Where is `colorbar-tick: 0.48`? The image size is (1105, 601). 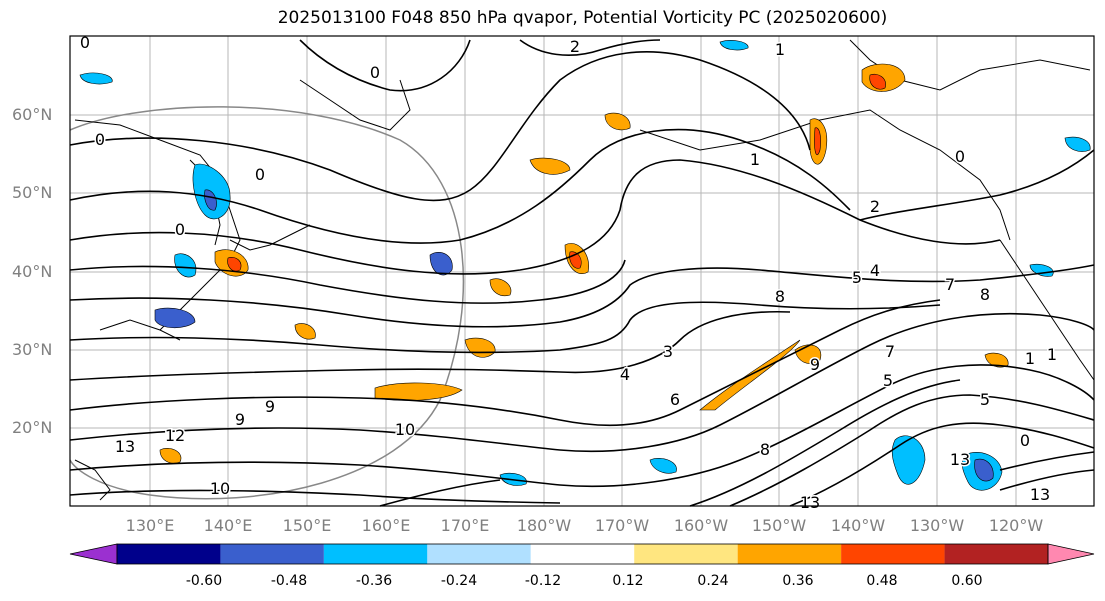 colorbar-tick: 0.48 is located at coordinates (882, 581).